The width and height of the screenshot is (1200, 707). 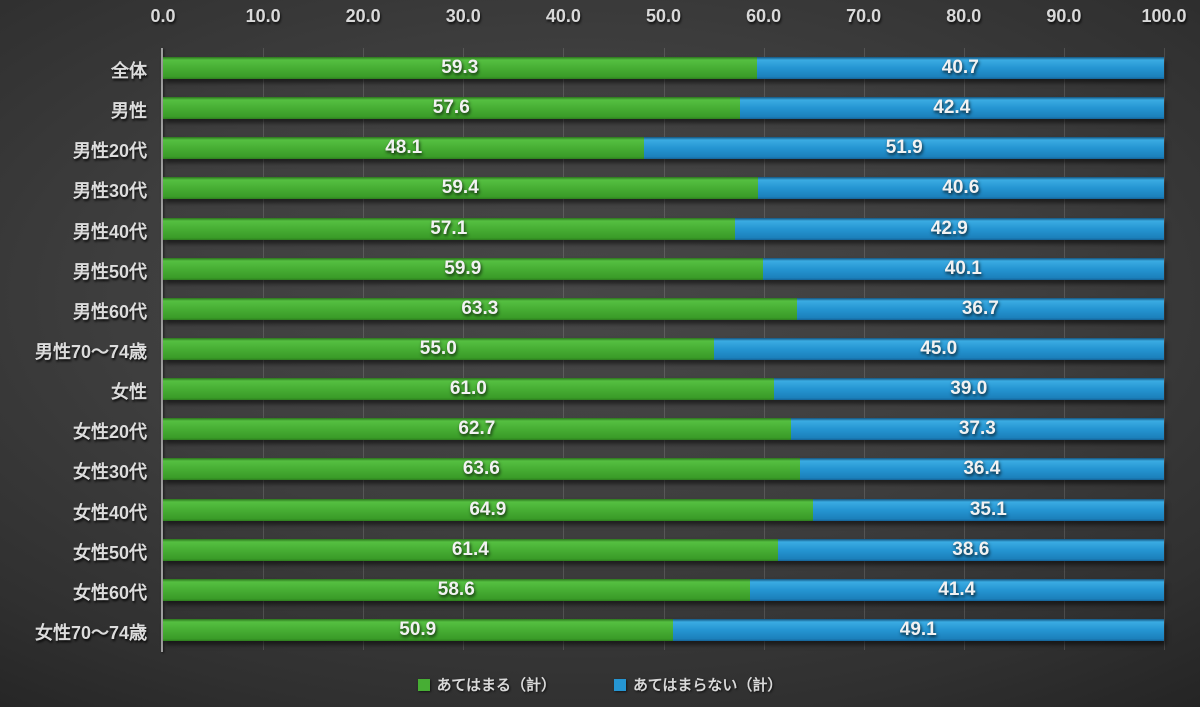 I want to click on stacked-bar: 59.3 40.7, so click(x=663, y=68).